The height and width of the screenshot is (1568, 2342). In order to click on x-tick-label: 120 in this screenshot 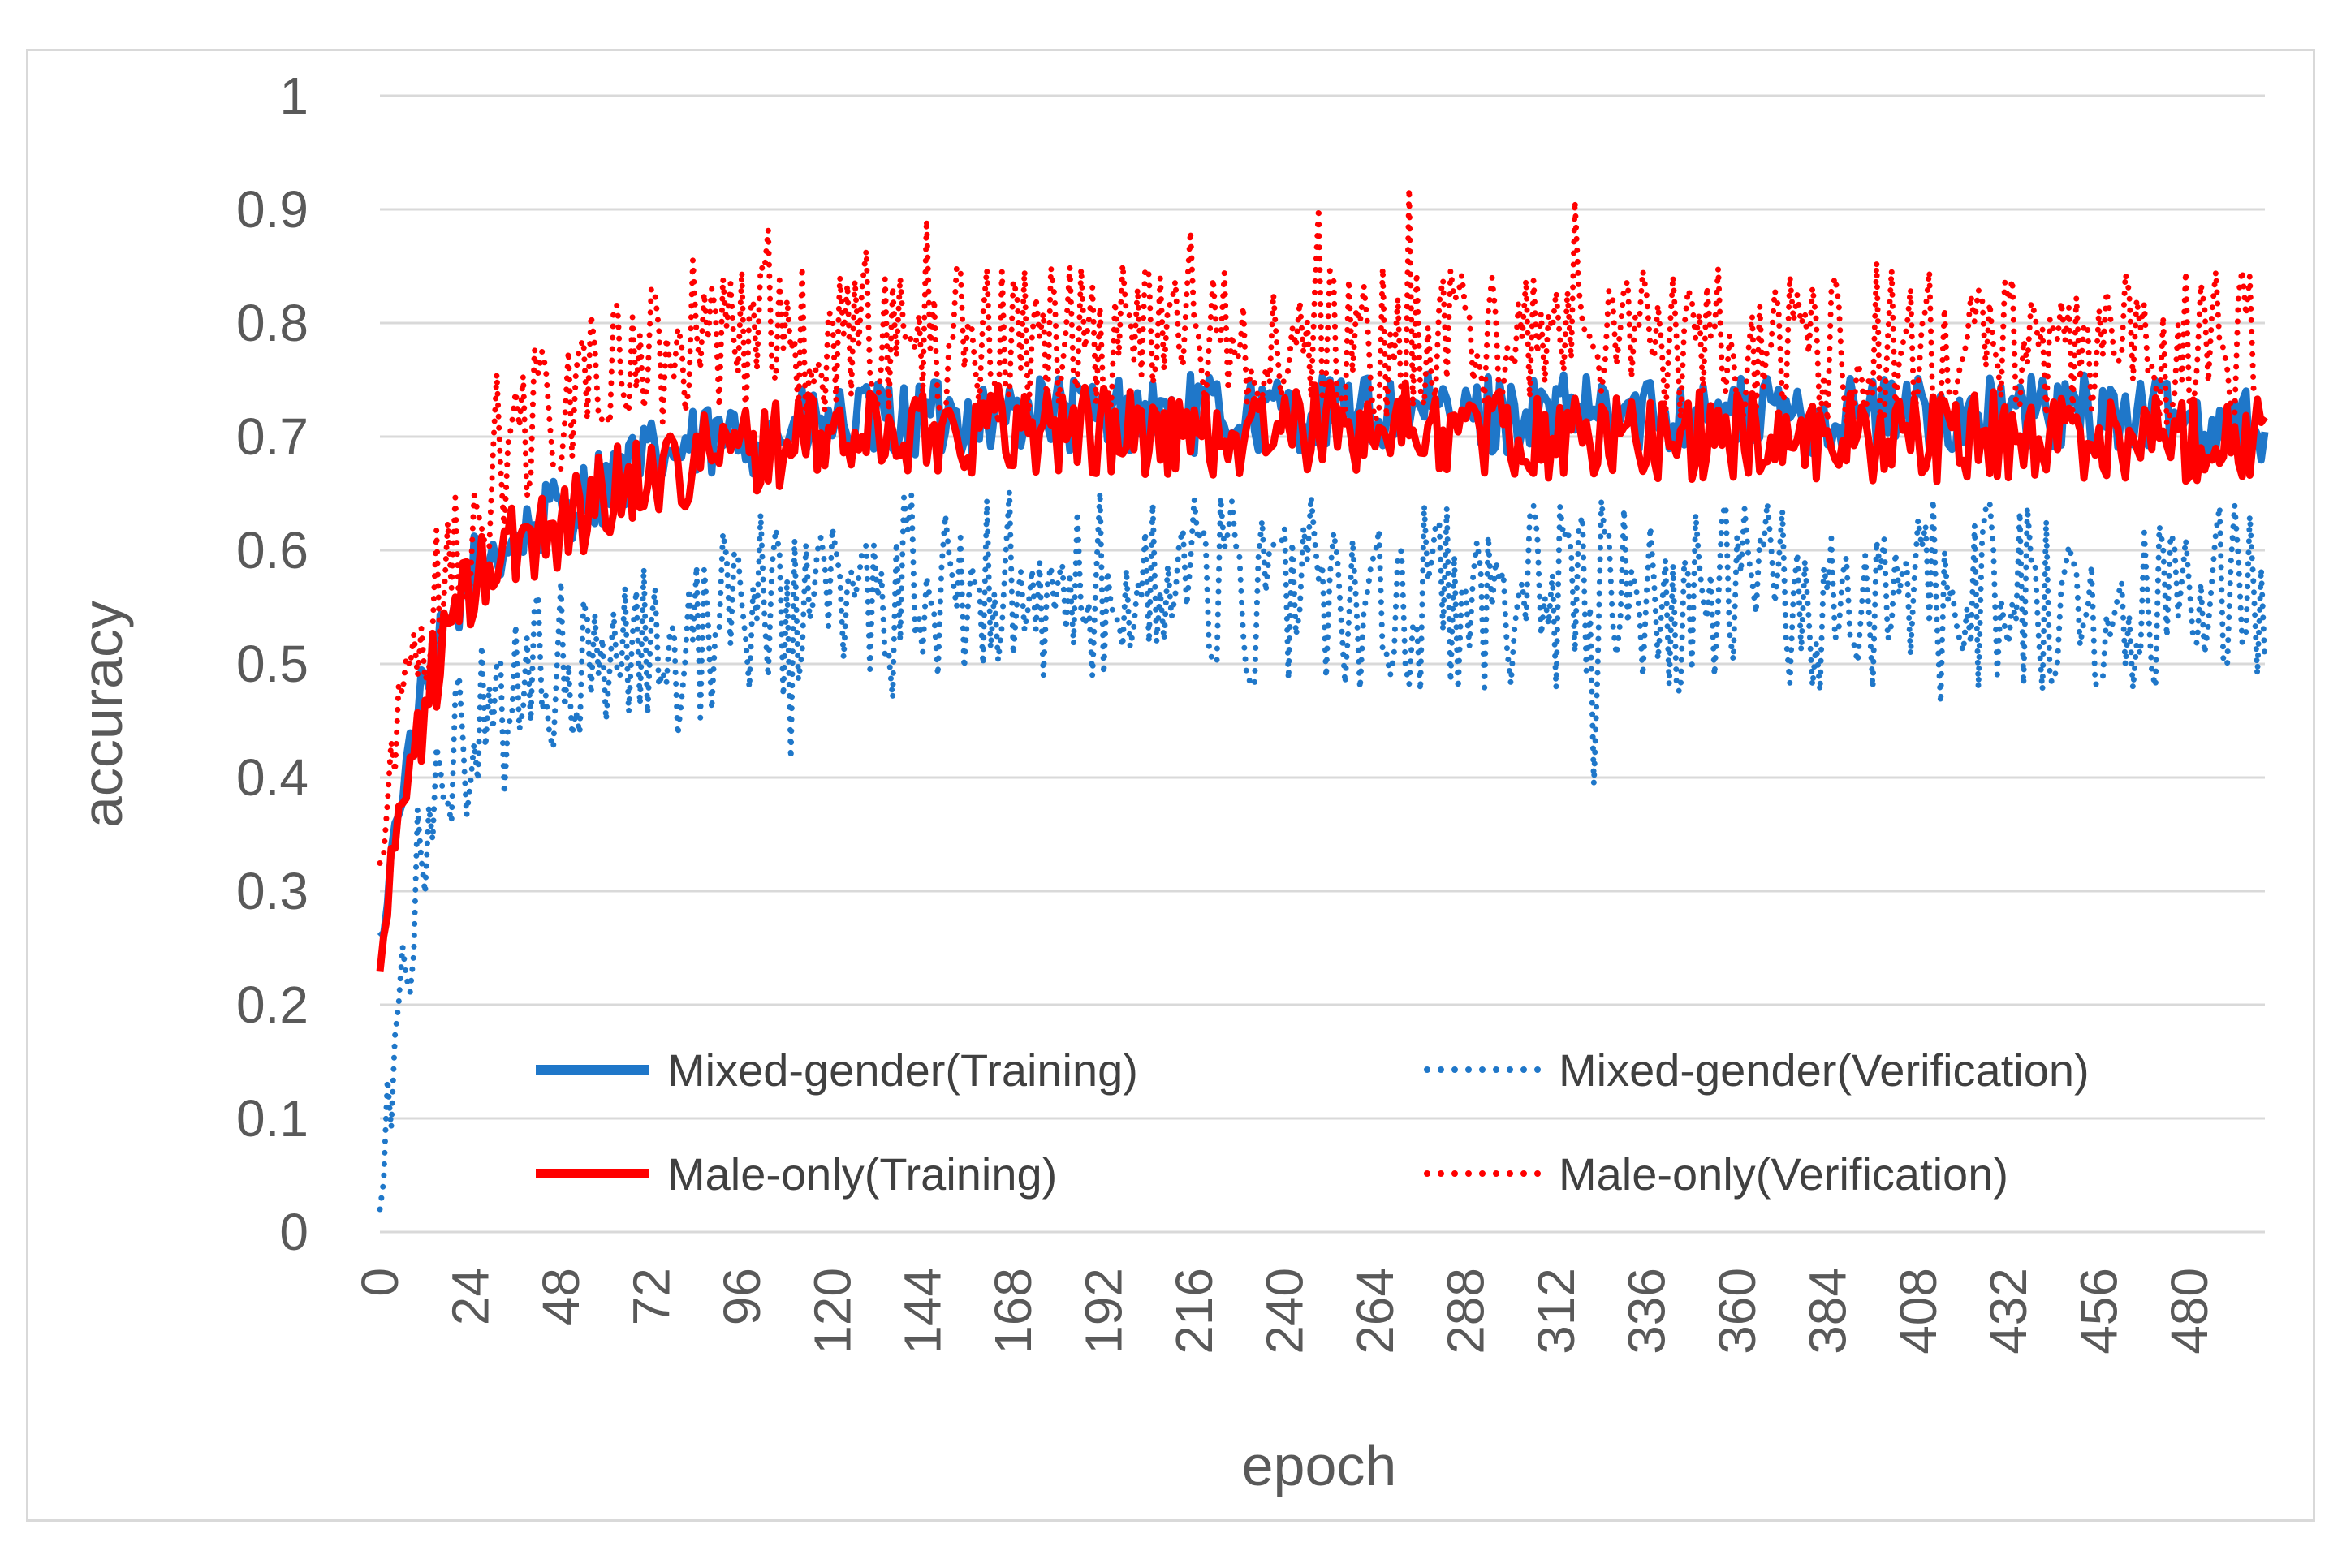, I will do `click(832, 1312)`.